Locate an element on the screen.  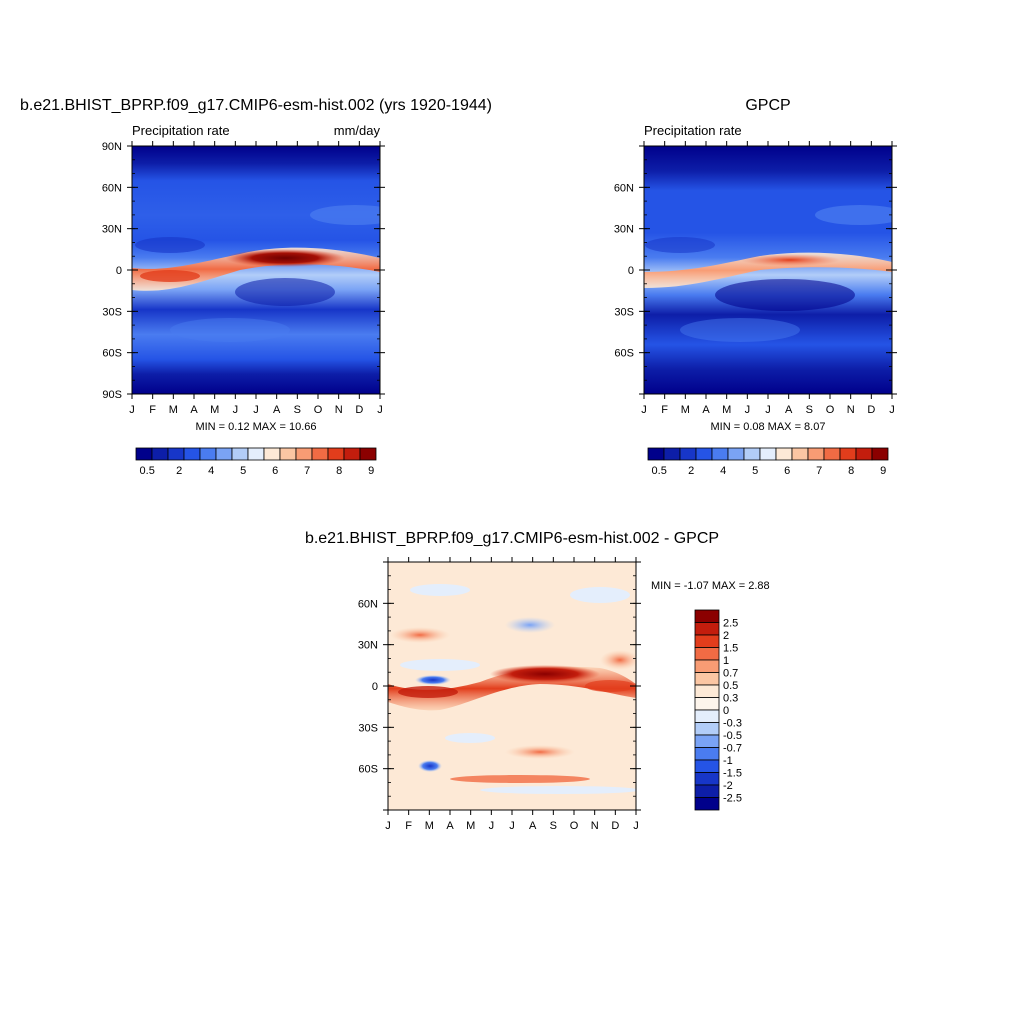
panel1-heatmap is located at coordinates (256, 270).